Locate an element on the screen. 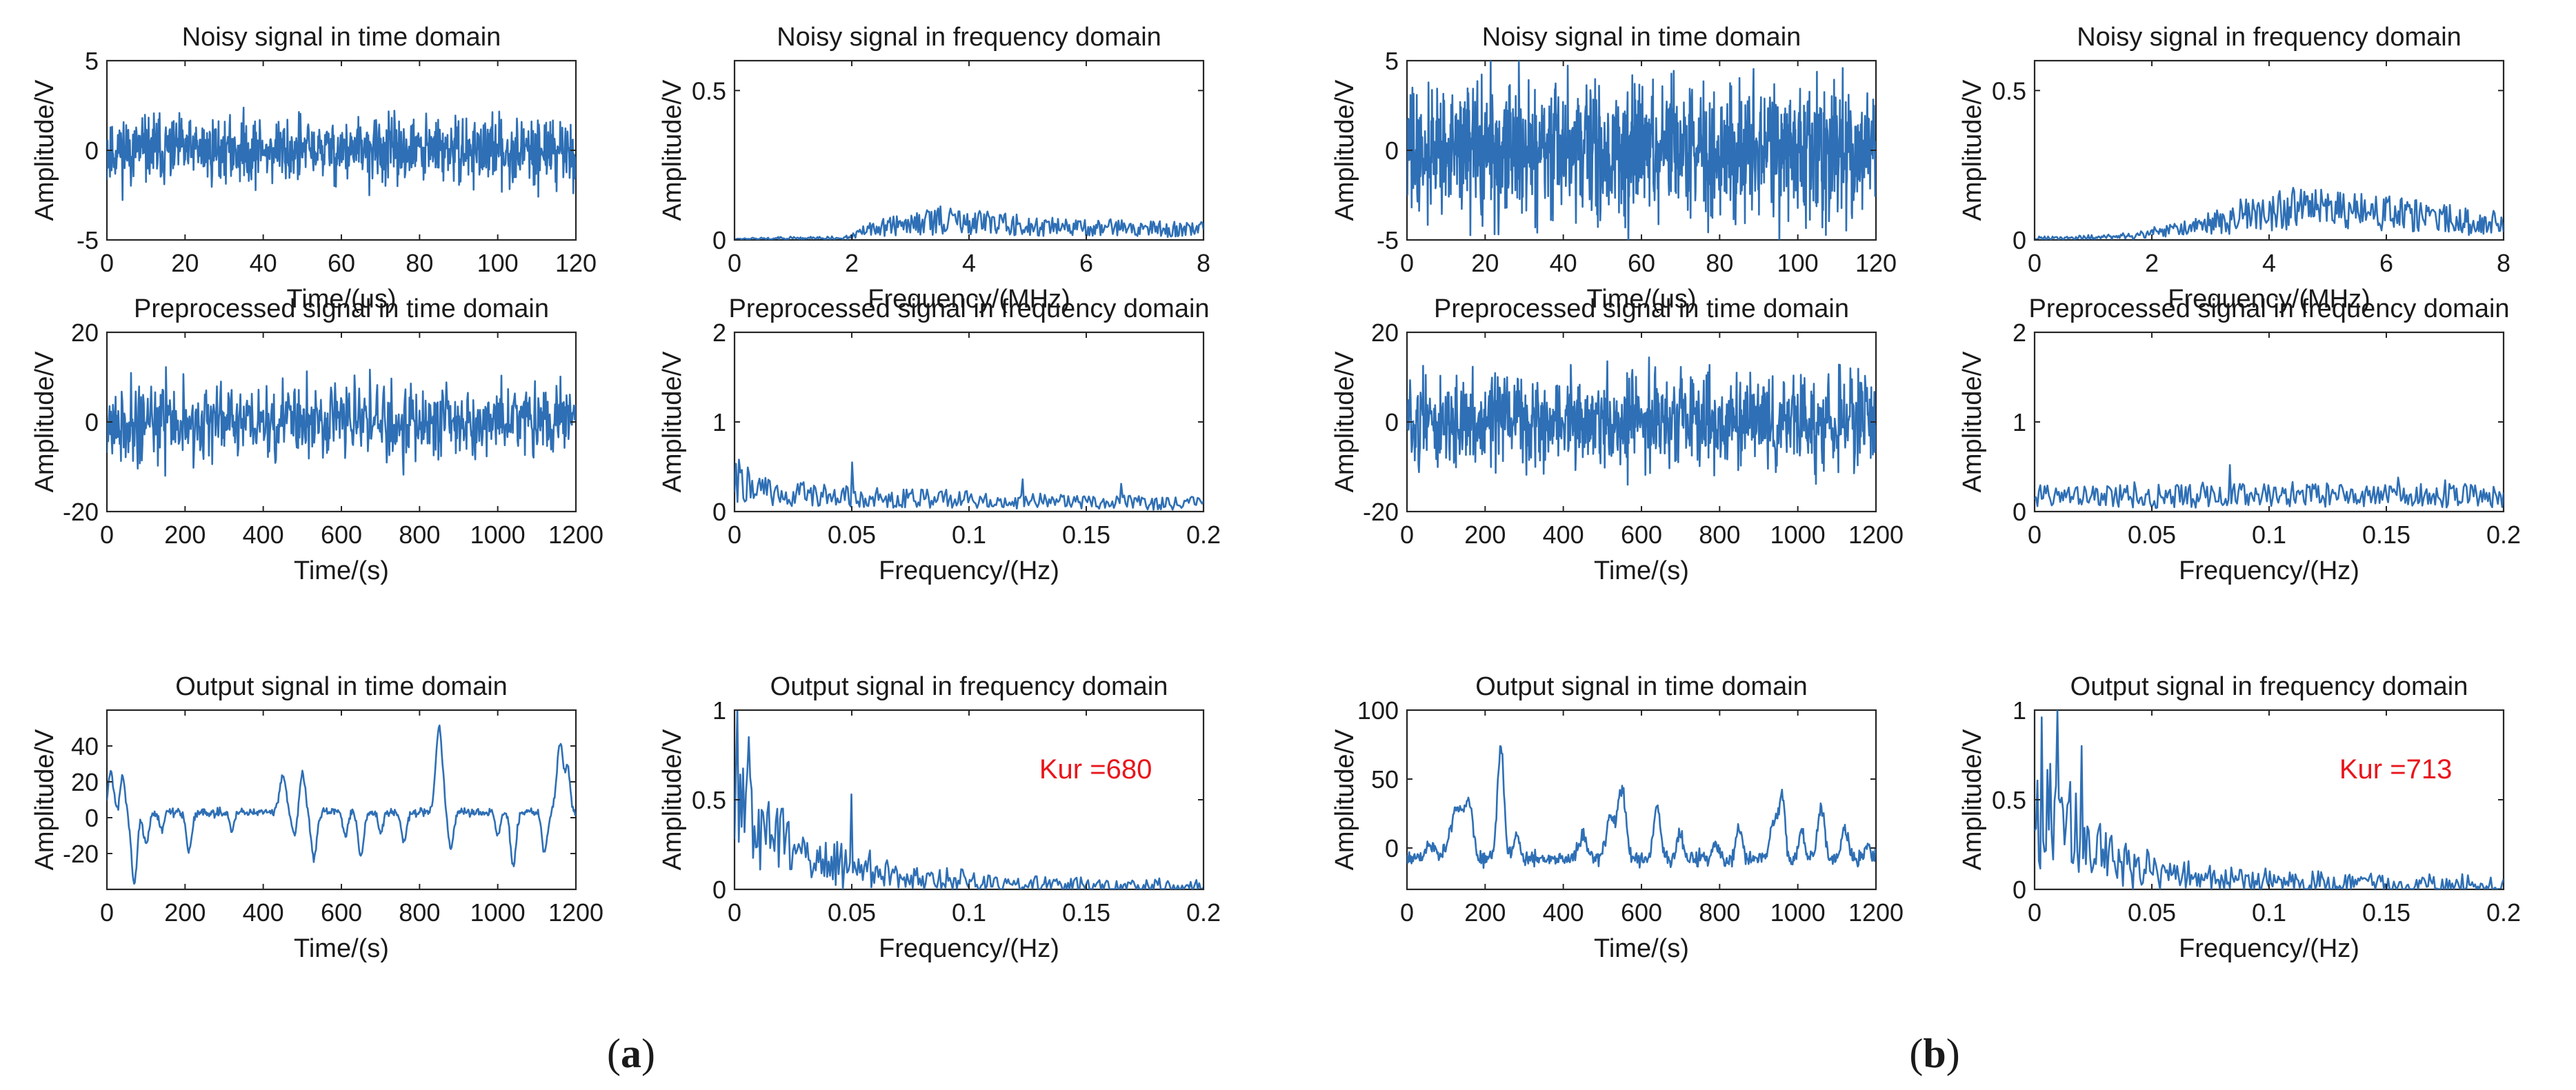 Image resolution: width=2576 pixels, height=1090 pixels. y-tick-label: 20 is located at coordinates (1385, 333).